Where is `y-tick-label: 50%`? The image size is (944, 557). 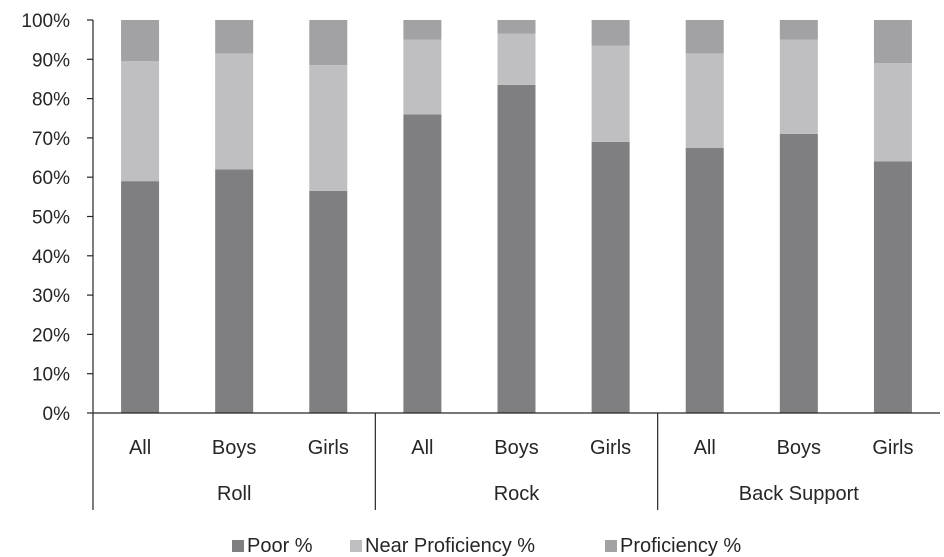 y-tick-label: 50% is located at coordinates (51, 218).